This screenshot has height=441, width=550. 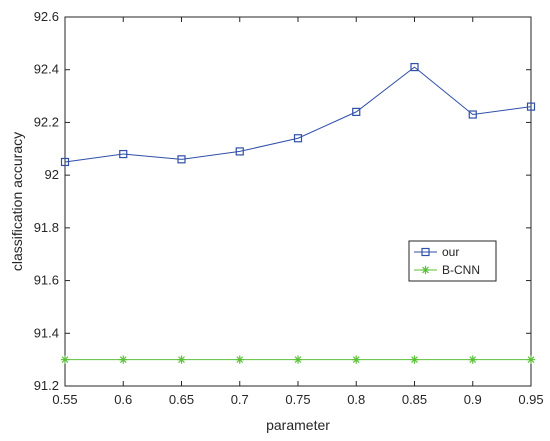 I want to click on x-tick-label: 0.95, so click(x=530, y=399).